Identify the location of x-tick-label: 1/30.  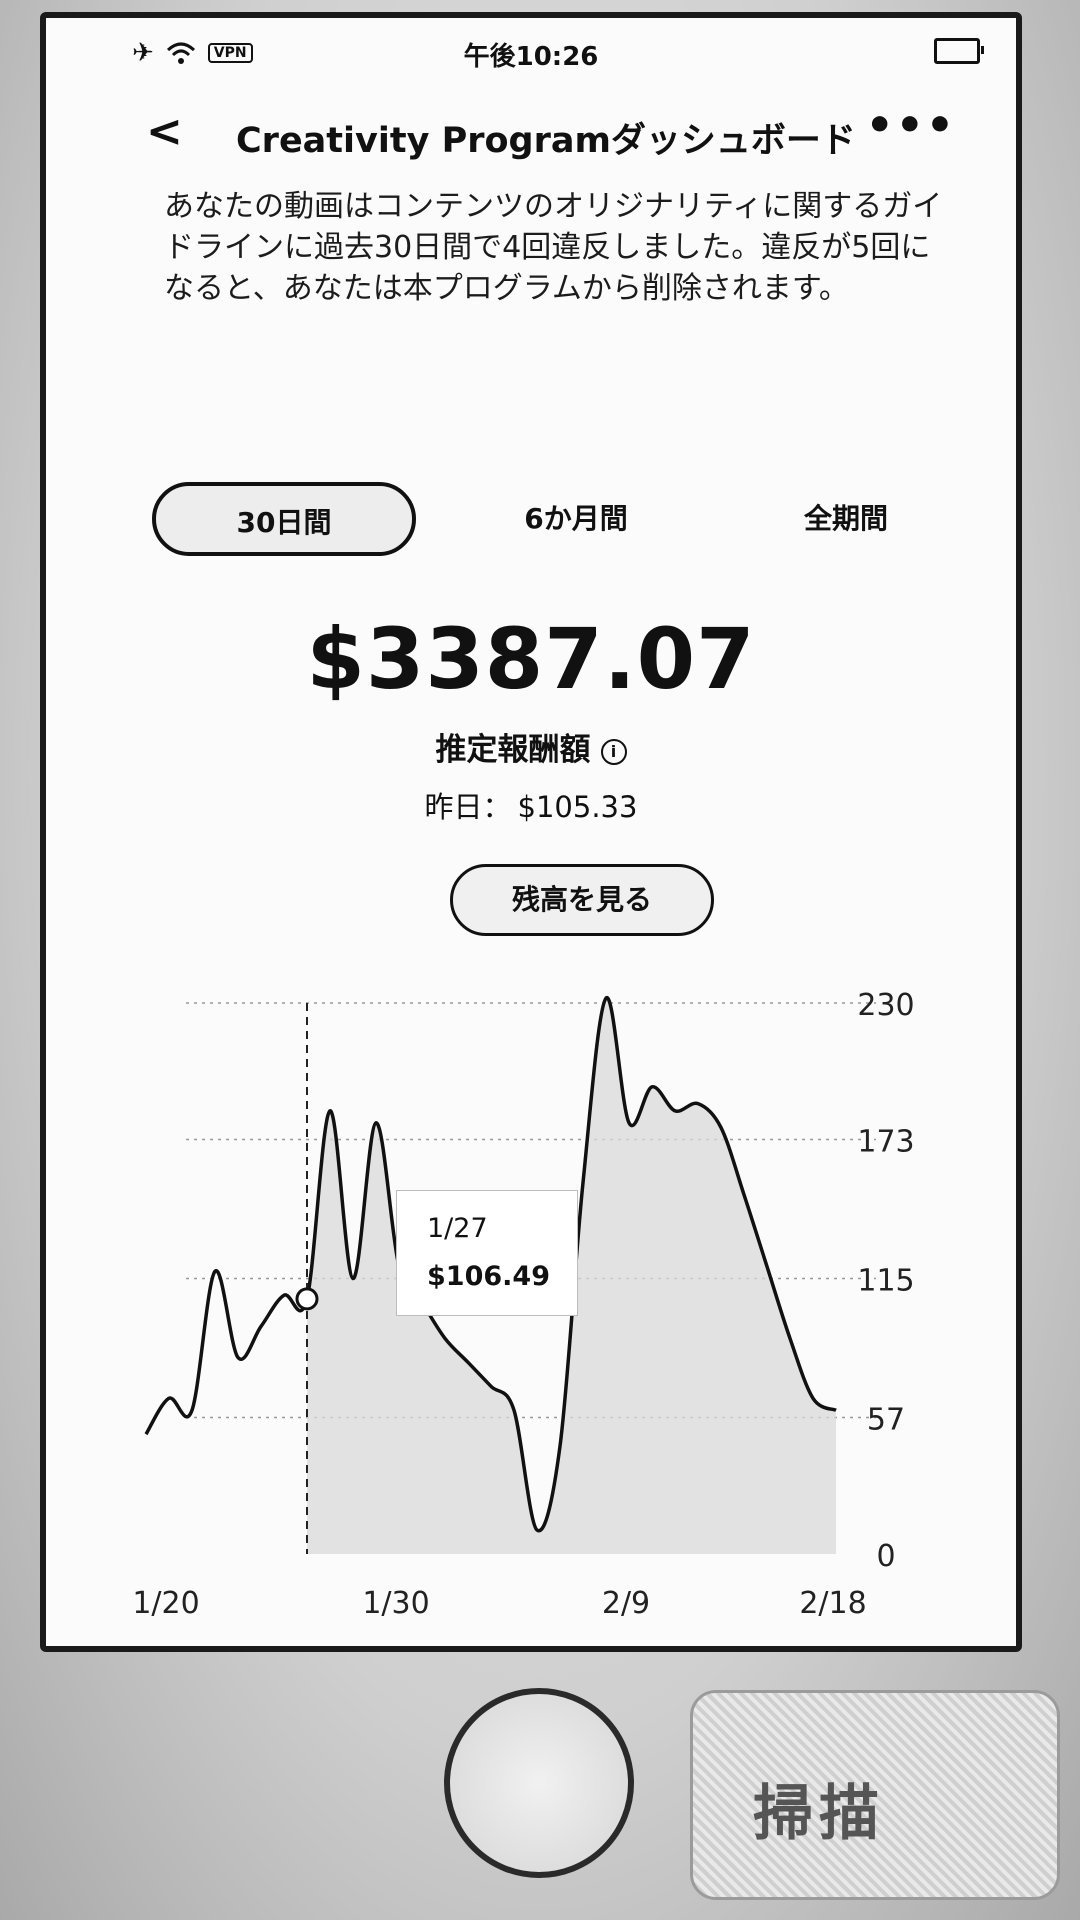
(395, 1603).